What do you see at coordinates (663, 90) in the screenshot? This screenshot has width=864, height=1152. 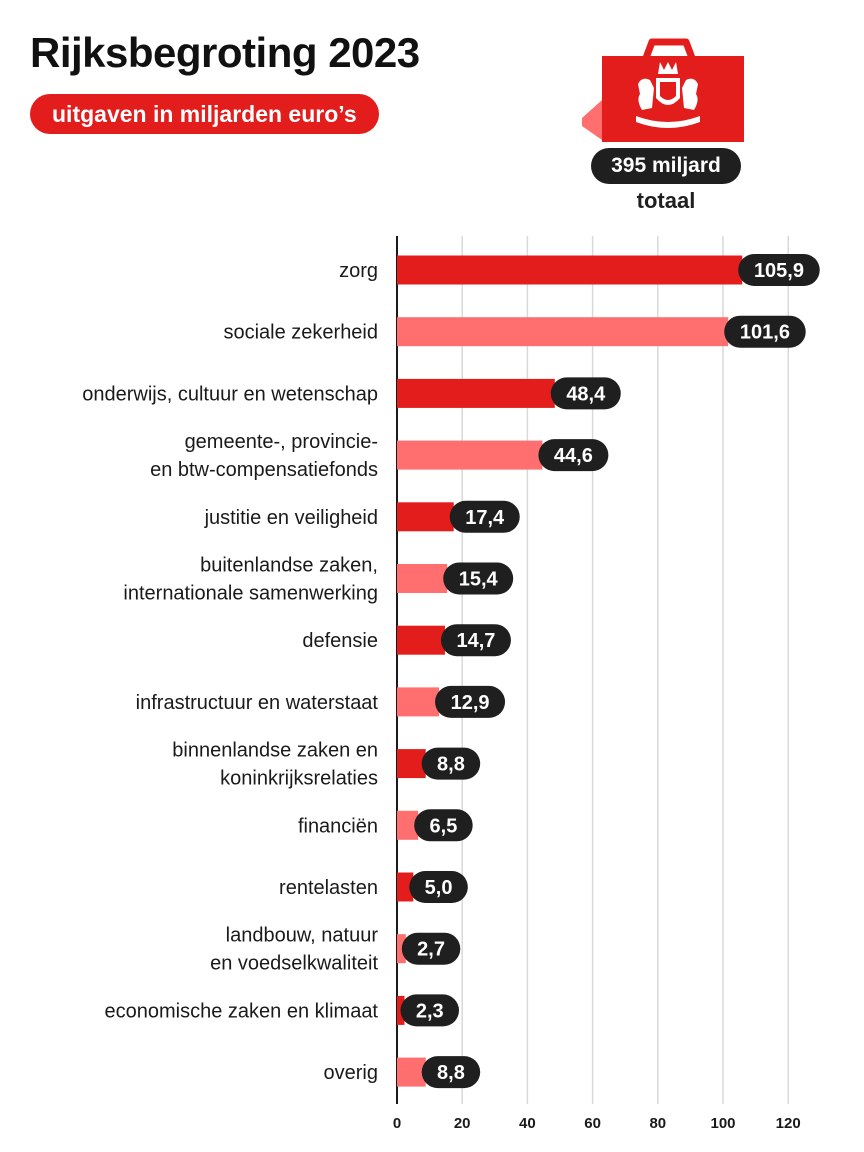 I see `briefcase-icon` at bounding box center [663, 90].